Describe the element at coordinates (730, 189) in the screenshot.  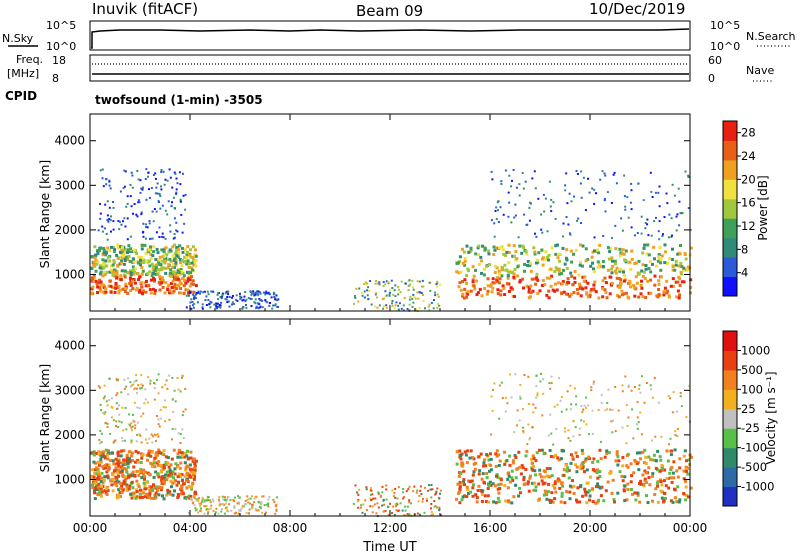
I see `colorbar-segment` at that location.